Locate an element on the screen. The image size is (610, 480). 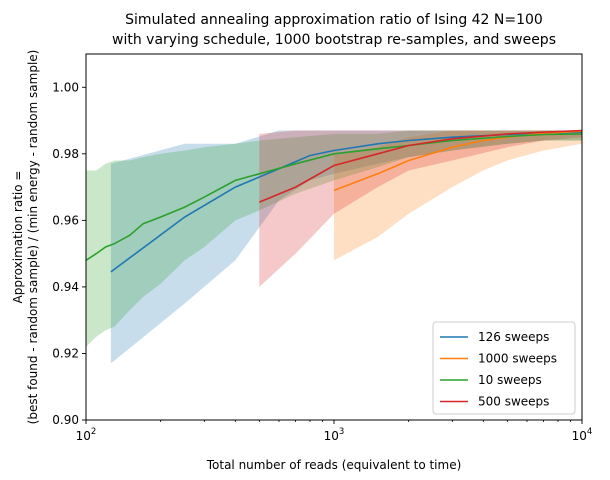
y-tick-label: 1.00 is located at coordinates (65, 87).